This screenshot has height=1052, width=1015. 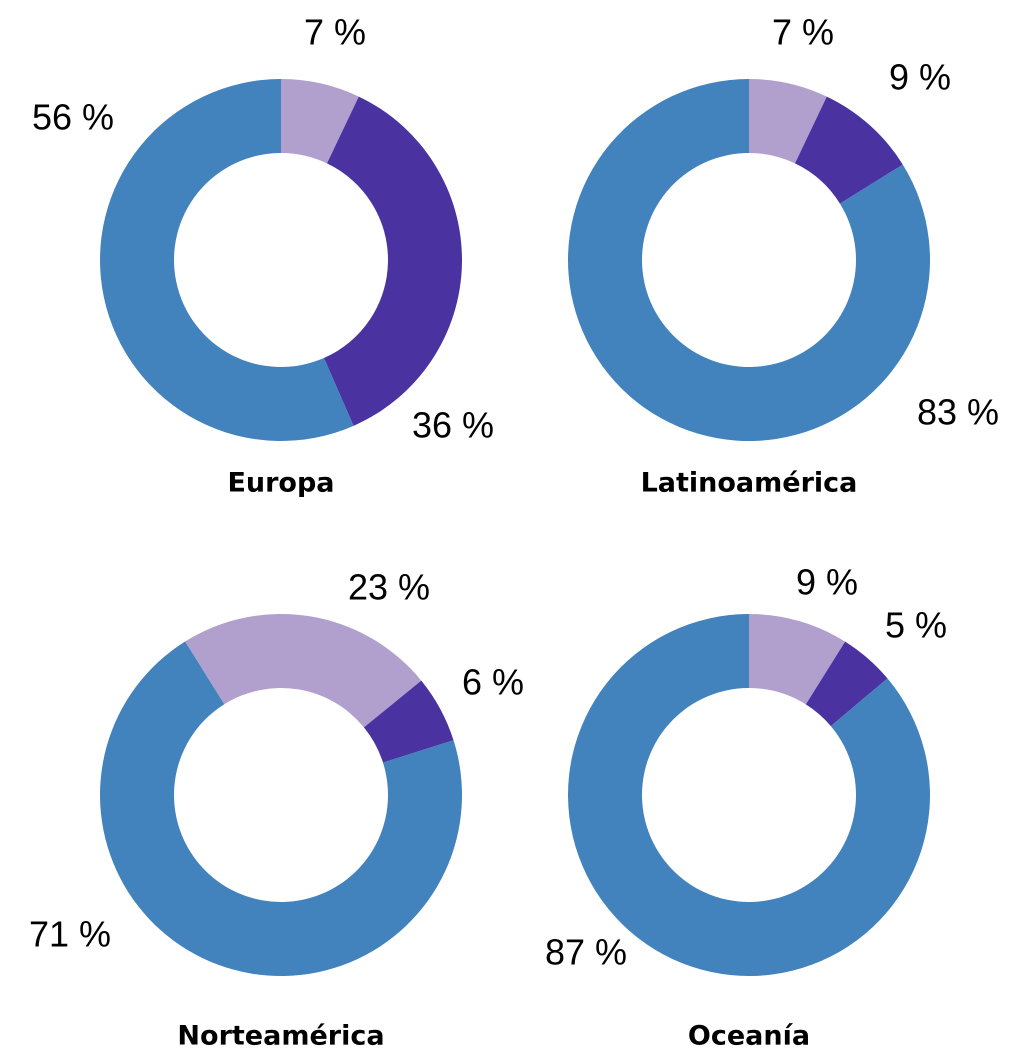 What do you see at coordinates (749, 483) in the screenshot?
I see `chart-title: Latinoamérica` at bounding box center [749, 483].